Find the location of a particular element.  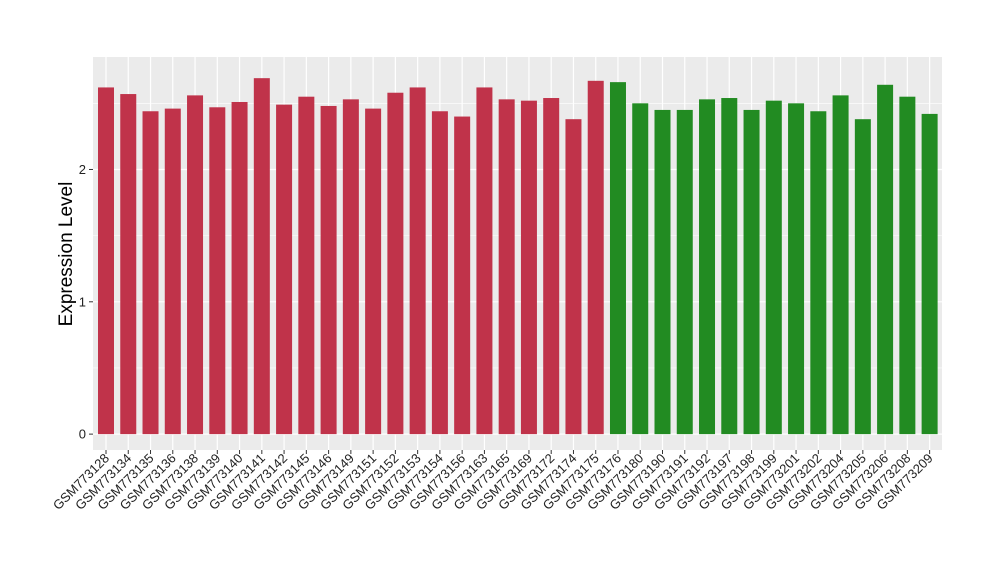

y-axis: 0 1 2 is located at coordinates (86, 302).